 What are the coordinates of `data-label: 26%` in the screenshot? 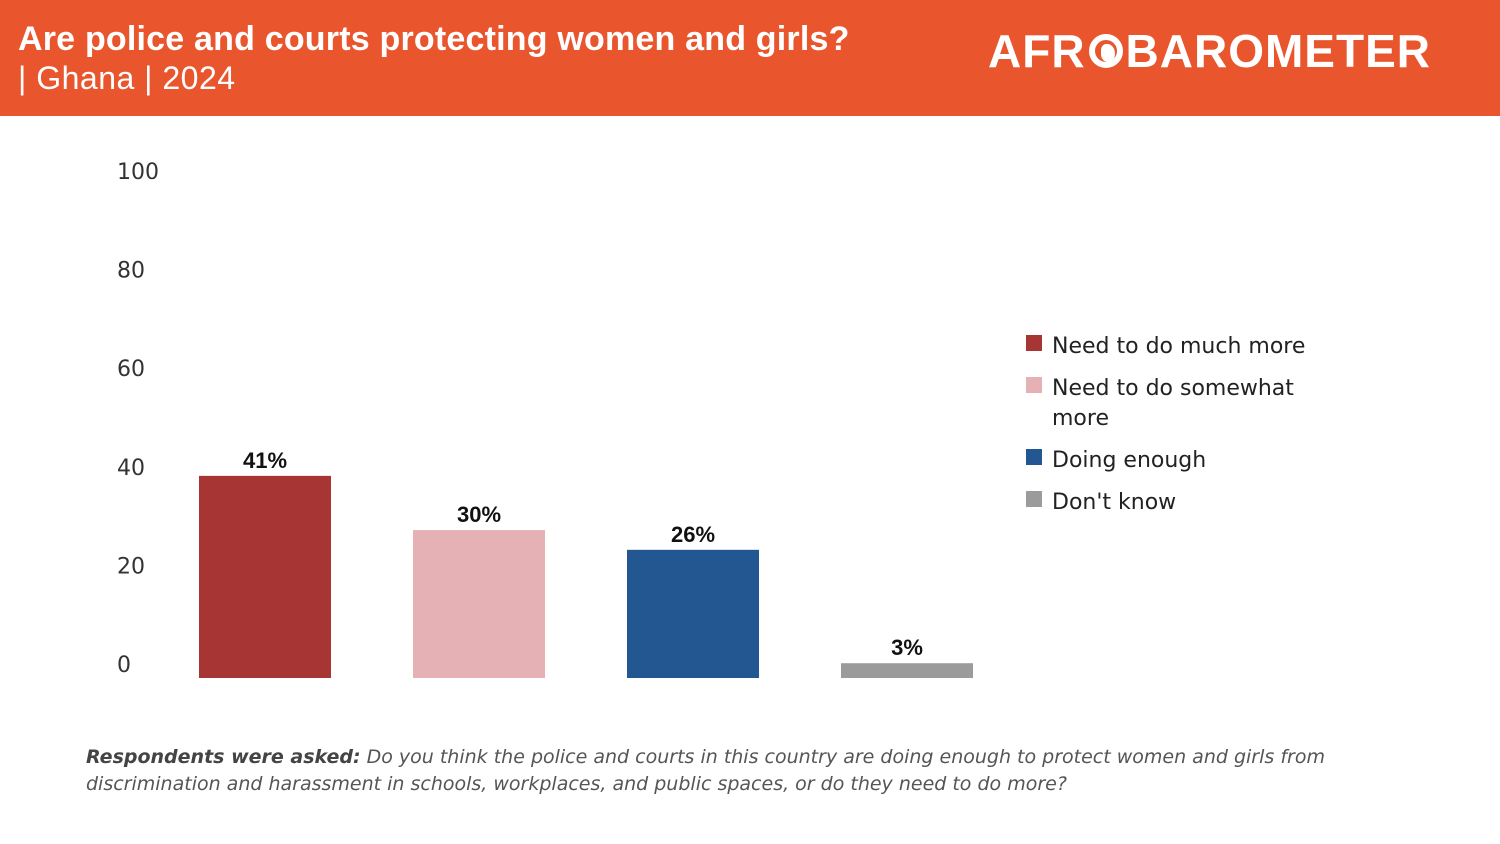 It's located at (693, 534).